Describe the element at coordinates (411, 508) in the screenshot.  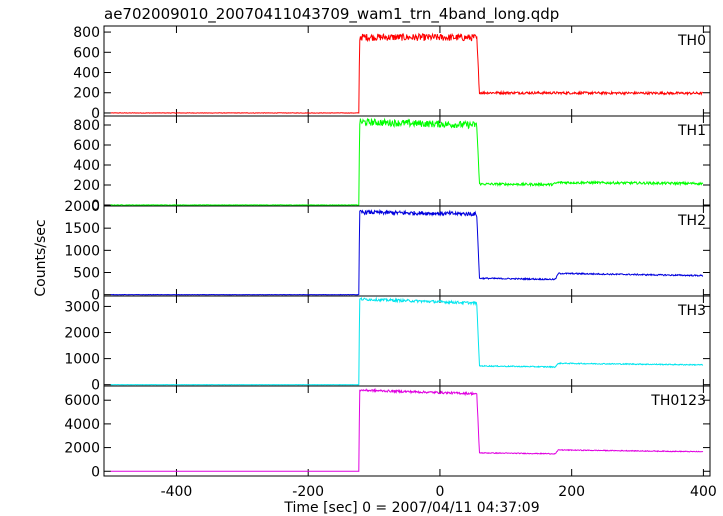
I see `x-axis-label: Time [sec] 0 = 2007/04/11 04:37:09` at that location.